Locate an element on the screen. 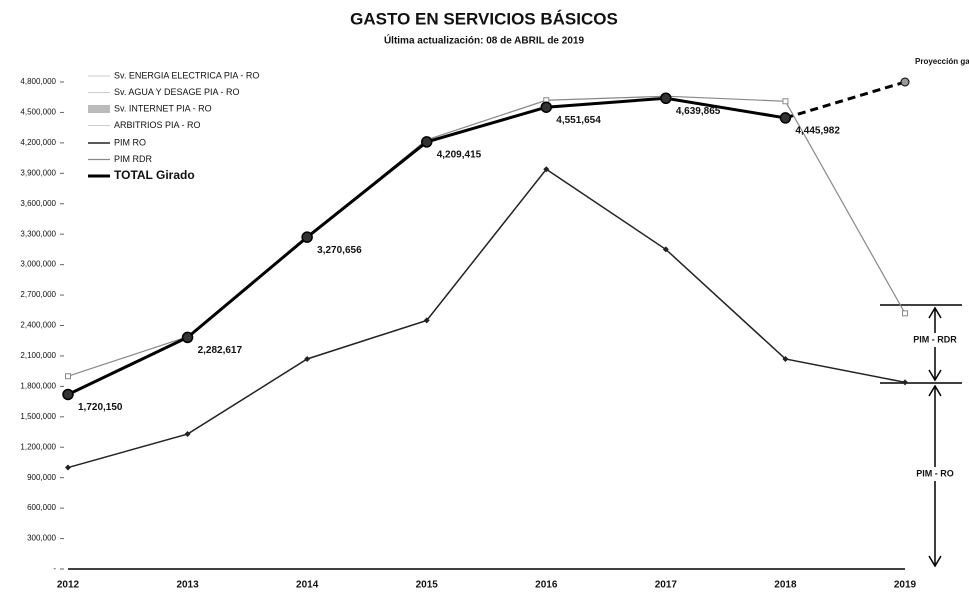  data-label: 2,282,617 is located at coordinates (220, 350).